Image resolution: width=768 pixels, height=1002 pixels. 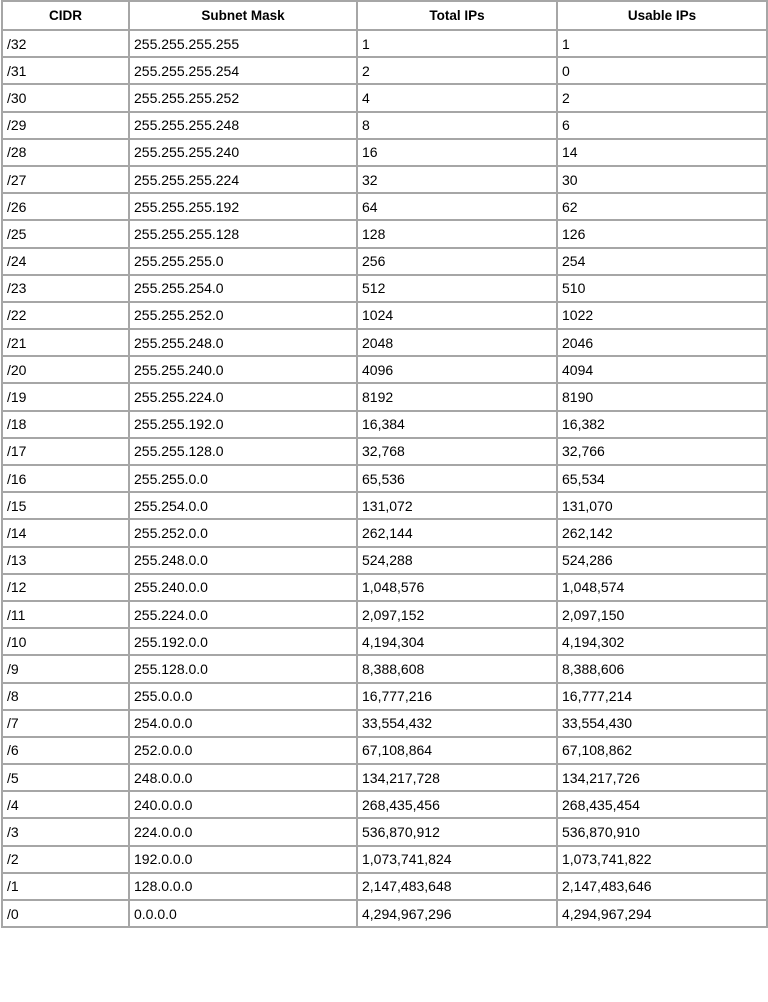 I want to click on header-subnet-mask: Subnet Mask, so click(x=243, y=15).